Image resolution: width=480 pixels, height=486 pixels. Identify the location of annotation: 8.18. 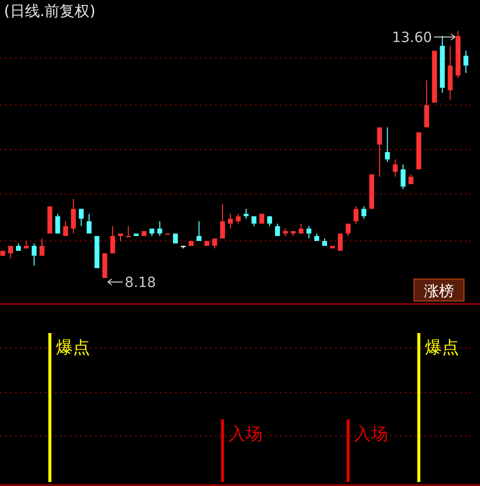
(140, 283).